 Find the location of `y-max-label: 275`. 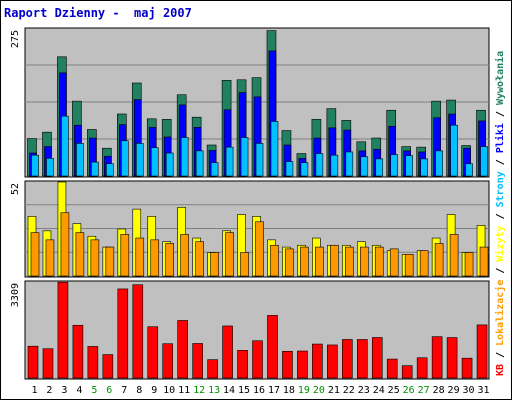

y-max-label: 275 is located at coordinates (15, 39).